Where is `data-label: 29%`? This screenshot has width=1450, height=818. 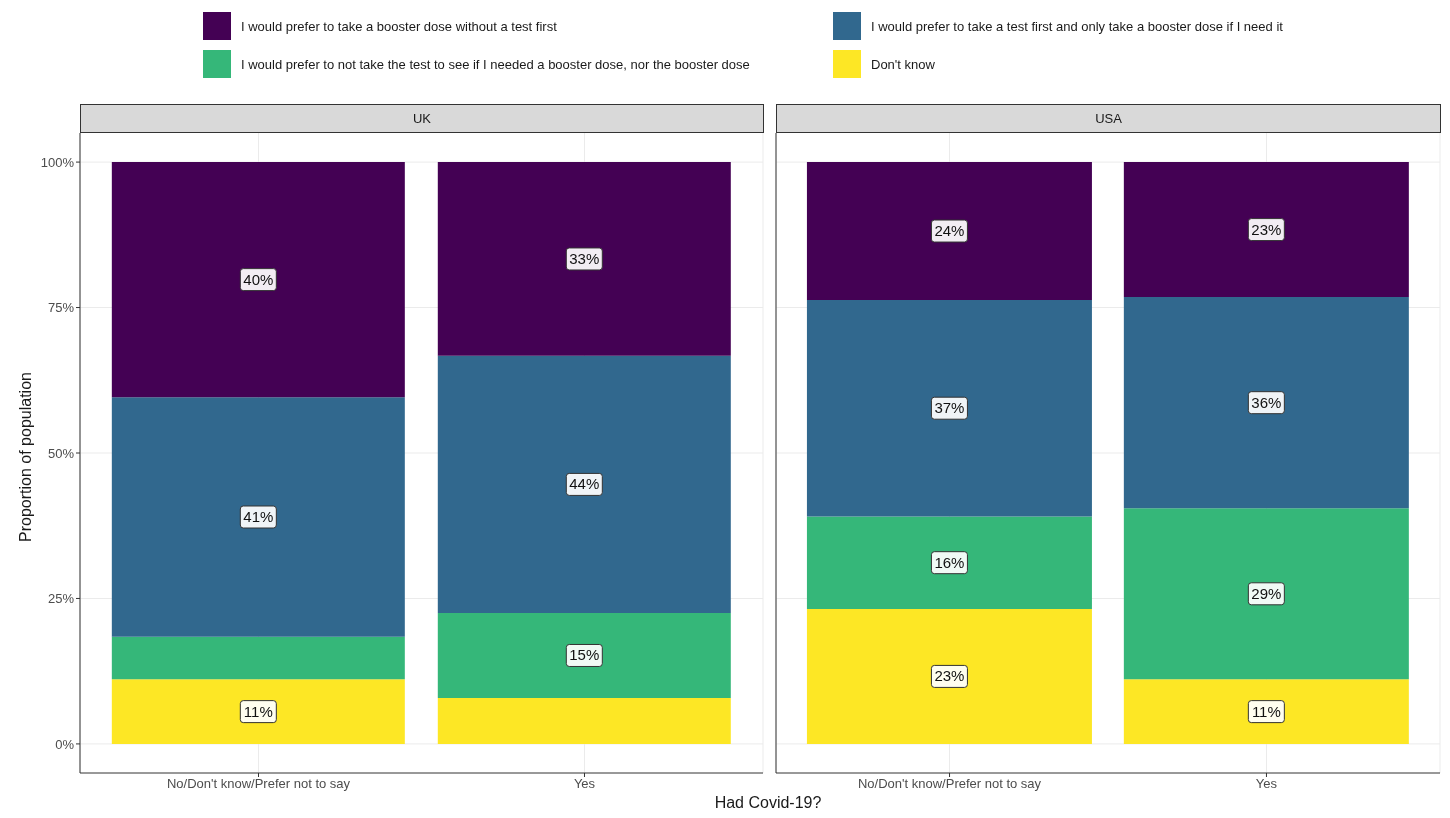
data-label: 29% is located at coordinates (1266, 593).